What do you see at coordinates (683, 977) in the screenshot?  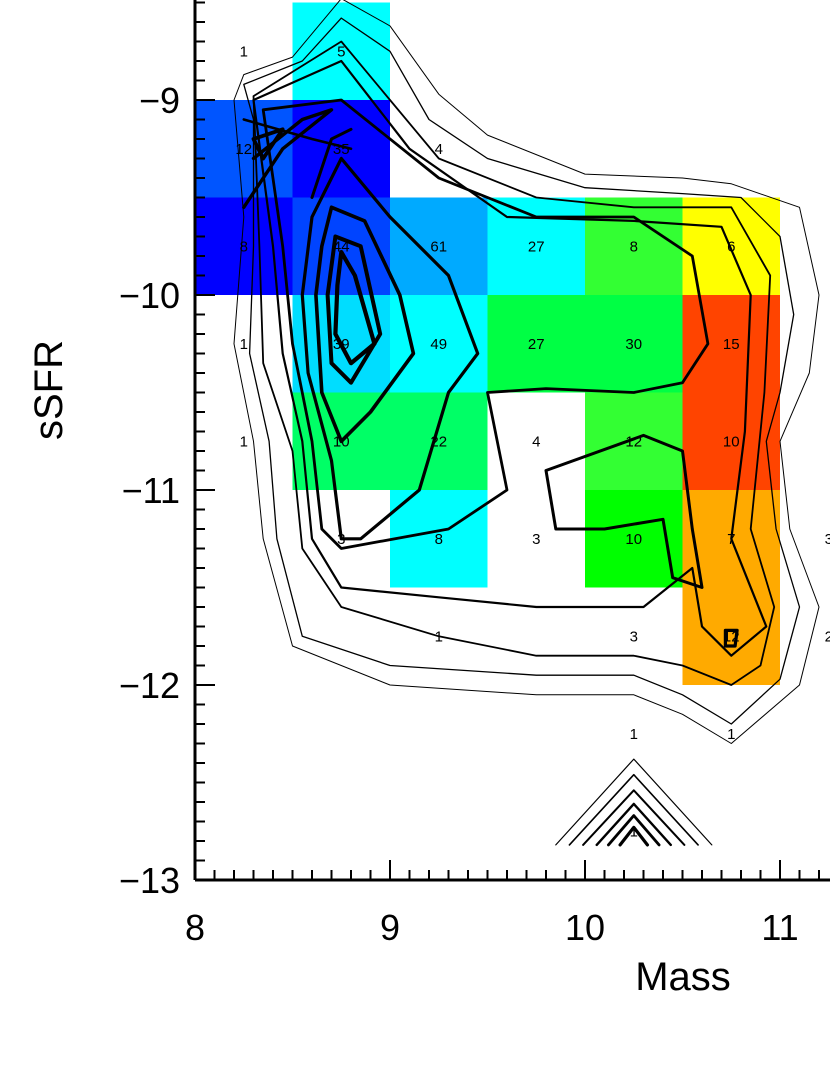 I see `x-axis-label: Mass` at bounding box center [683, 977].